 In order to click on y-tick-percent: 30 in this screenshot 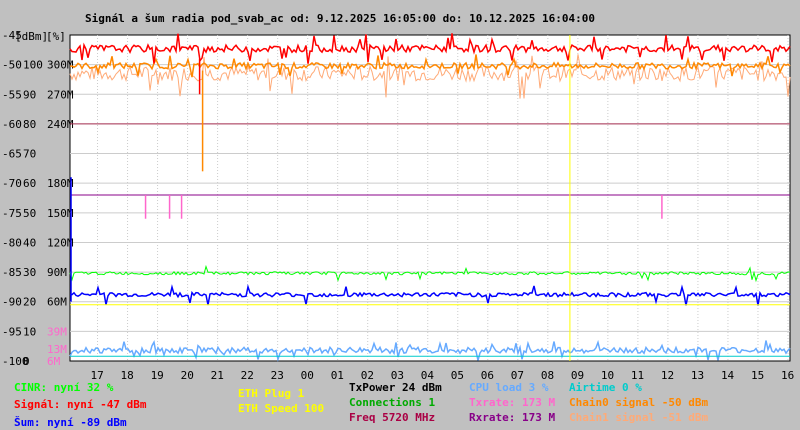, I will do `click(29, 272)`.